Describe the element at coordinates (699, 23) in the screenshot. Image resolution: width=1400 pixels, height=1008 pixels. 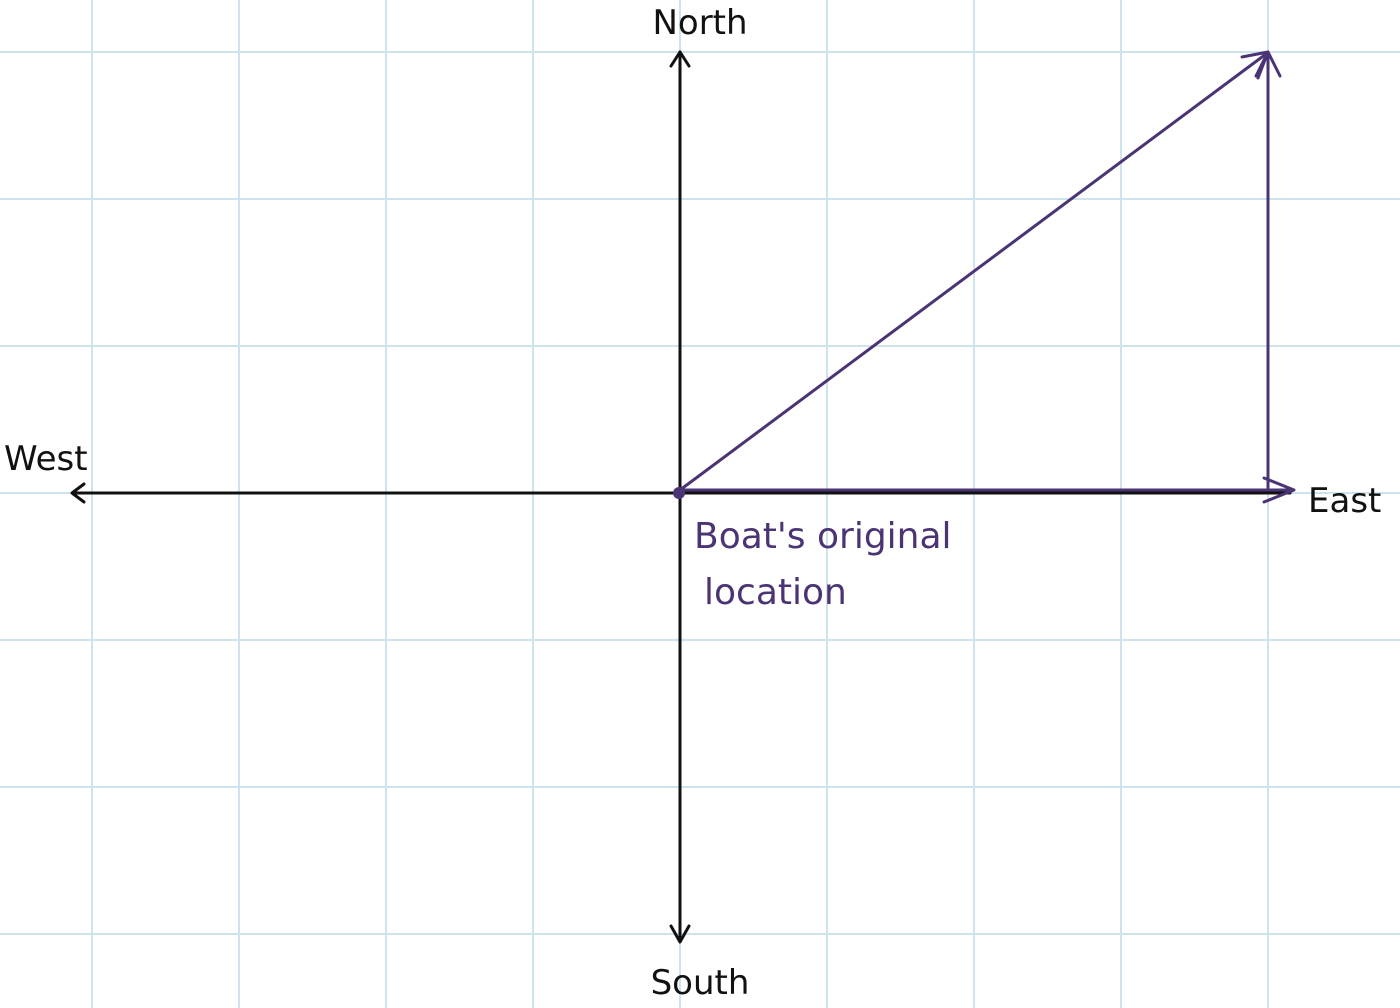
I see `north-label: North` at that location.